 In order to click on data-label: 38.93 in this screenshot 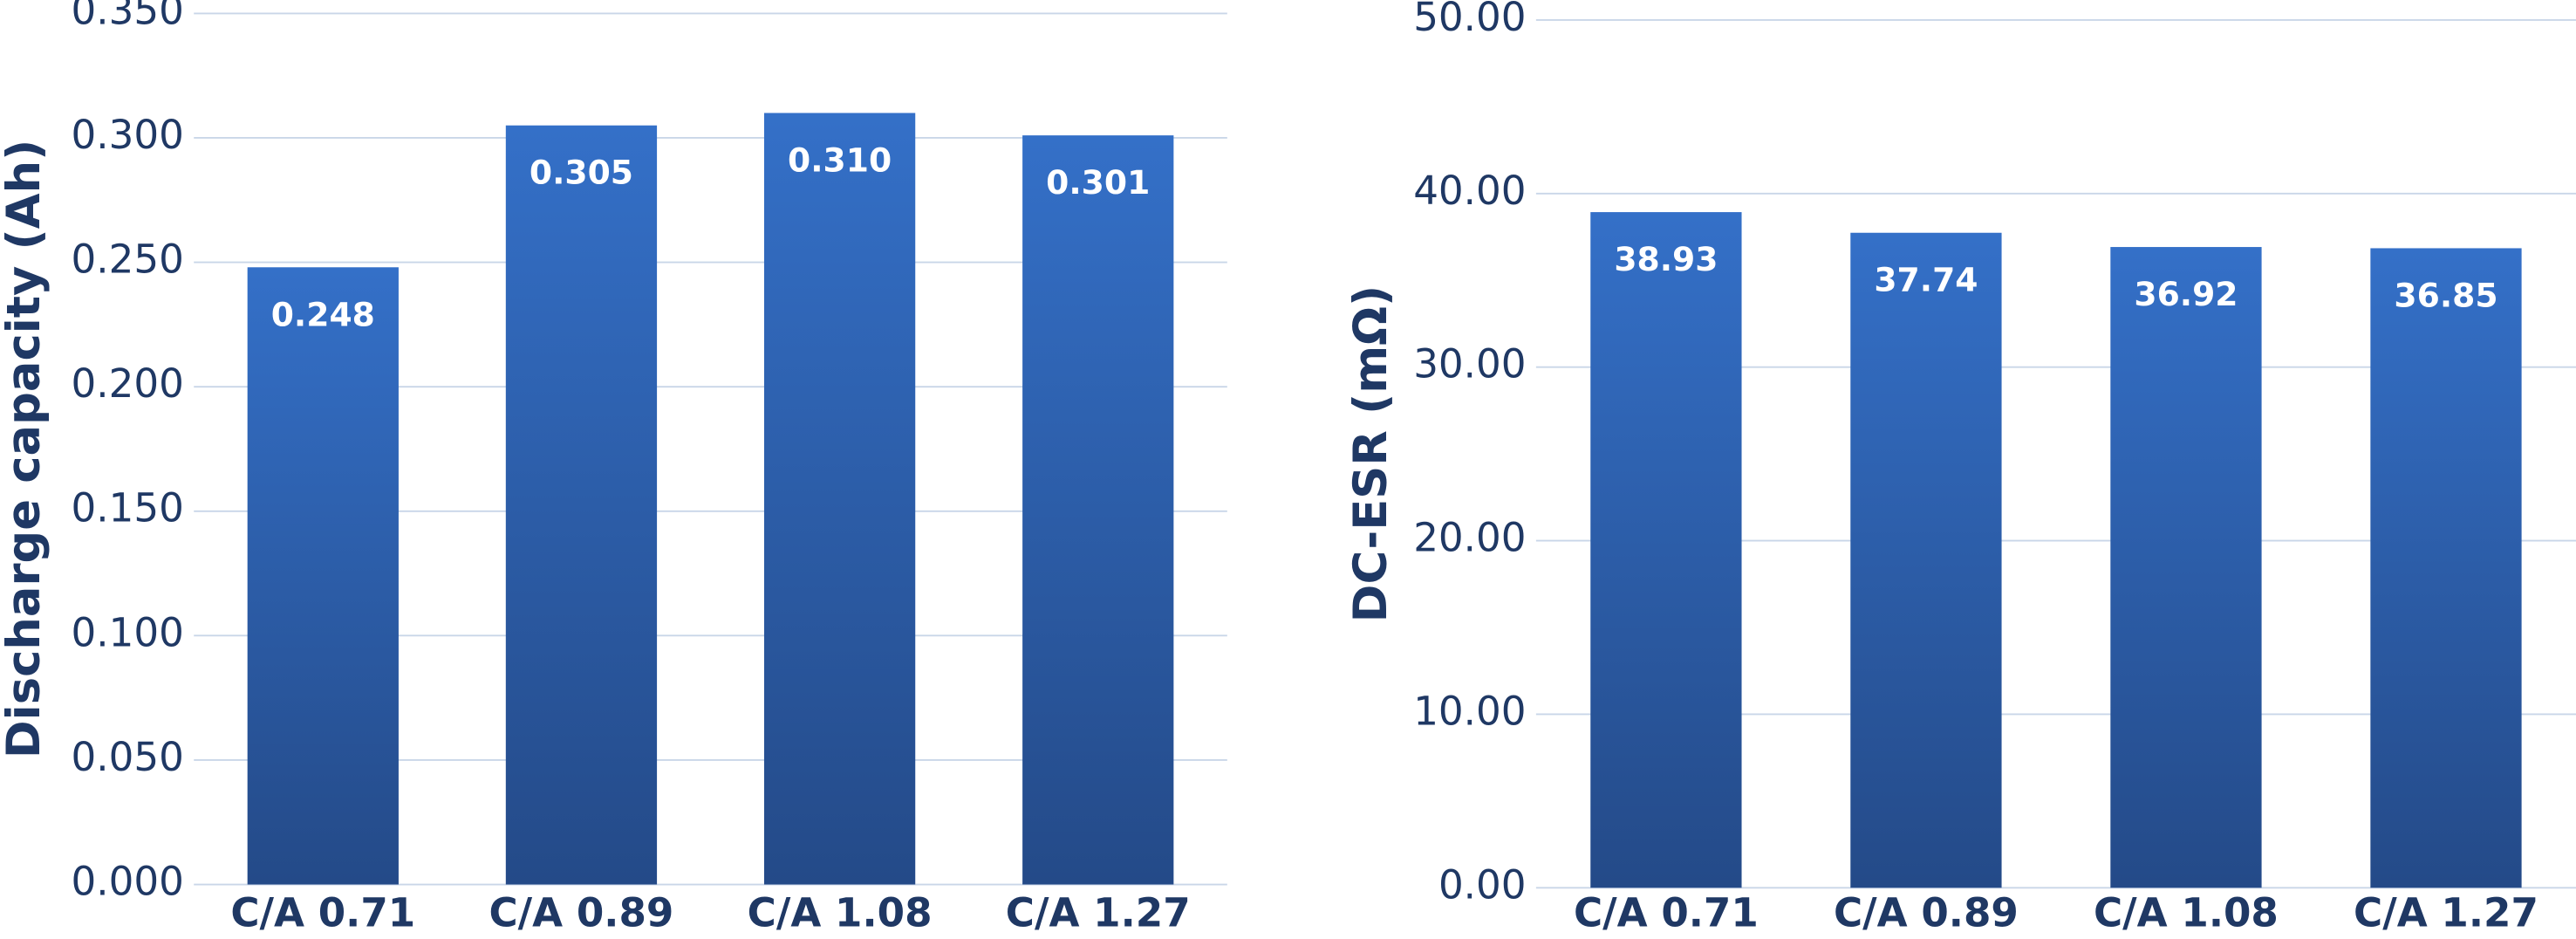, I will do `click(1666, 259)`.